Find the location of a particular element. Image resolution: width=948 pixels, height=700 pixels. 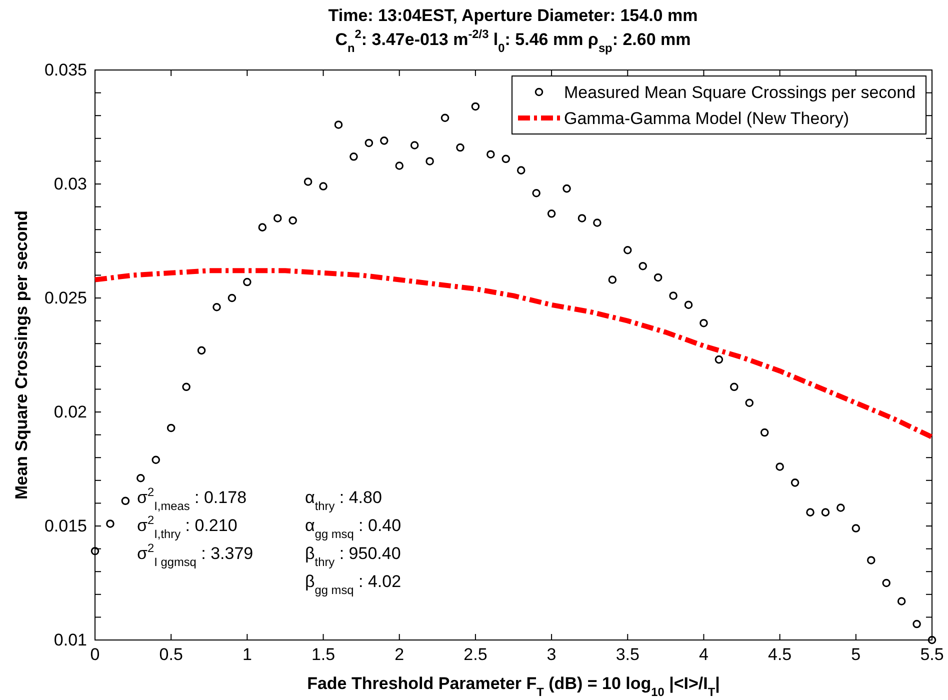

annotation: β$_{thry}$ : 950.40 is located at coordinates (353, 556).